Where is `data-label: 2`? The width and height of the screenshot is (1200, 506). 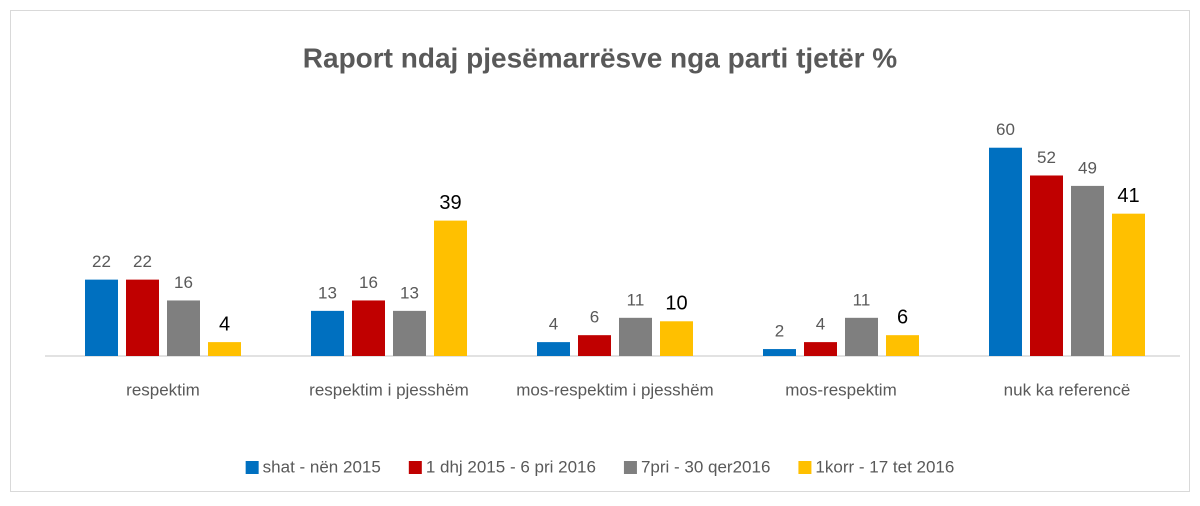
data-label: 2 is located at coordinates (779, 331).